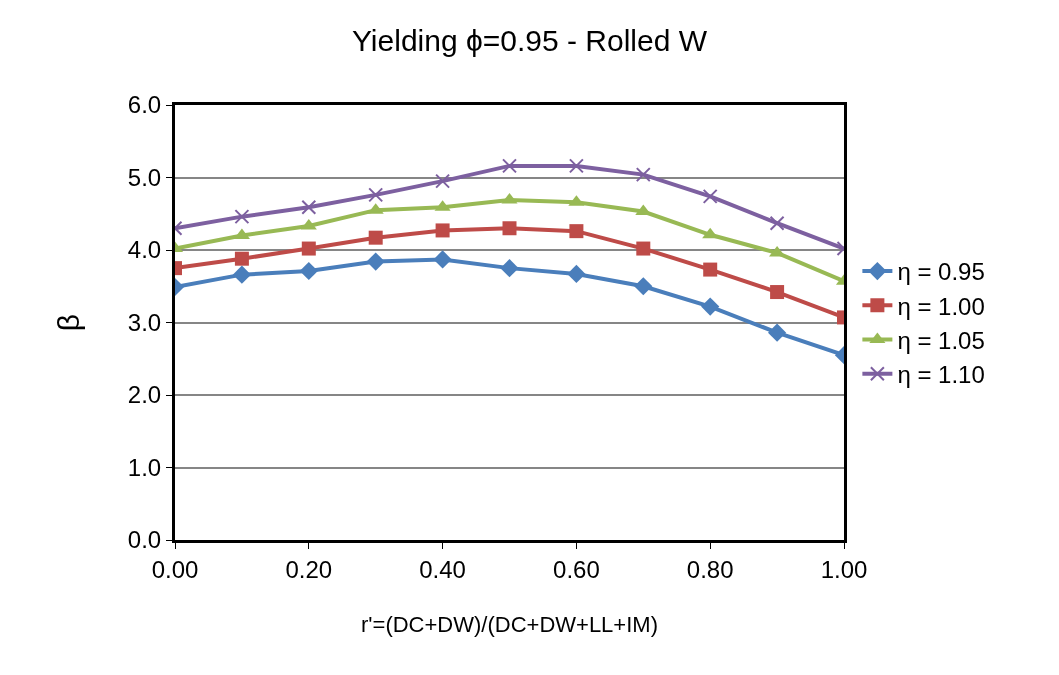 This screenshot has height=675, width=1059. What do you see at coordinates (144, 105) in the screenshot?
I see `y-tick-label: 6.0` at bounding box center [144, 105].